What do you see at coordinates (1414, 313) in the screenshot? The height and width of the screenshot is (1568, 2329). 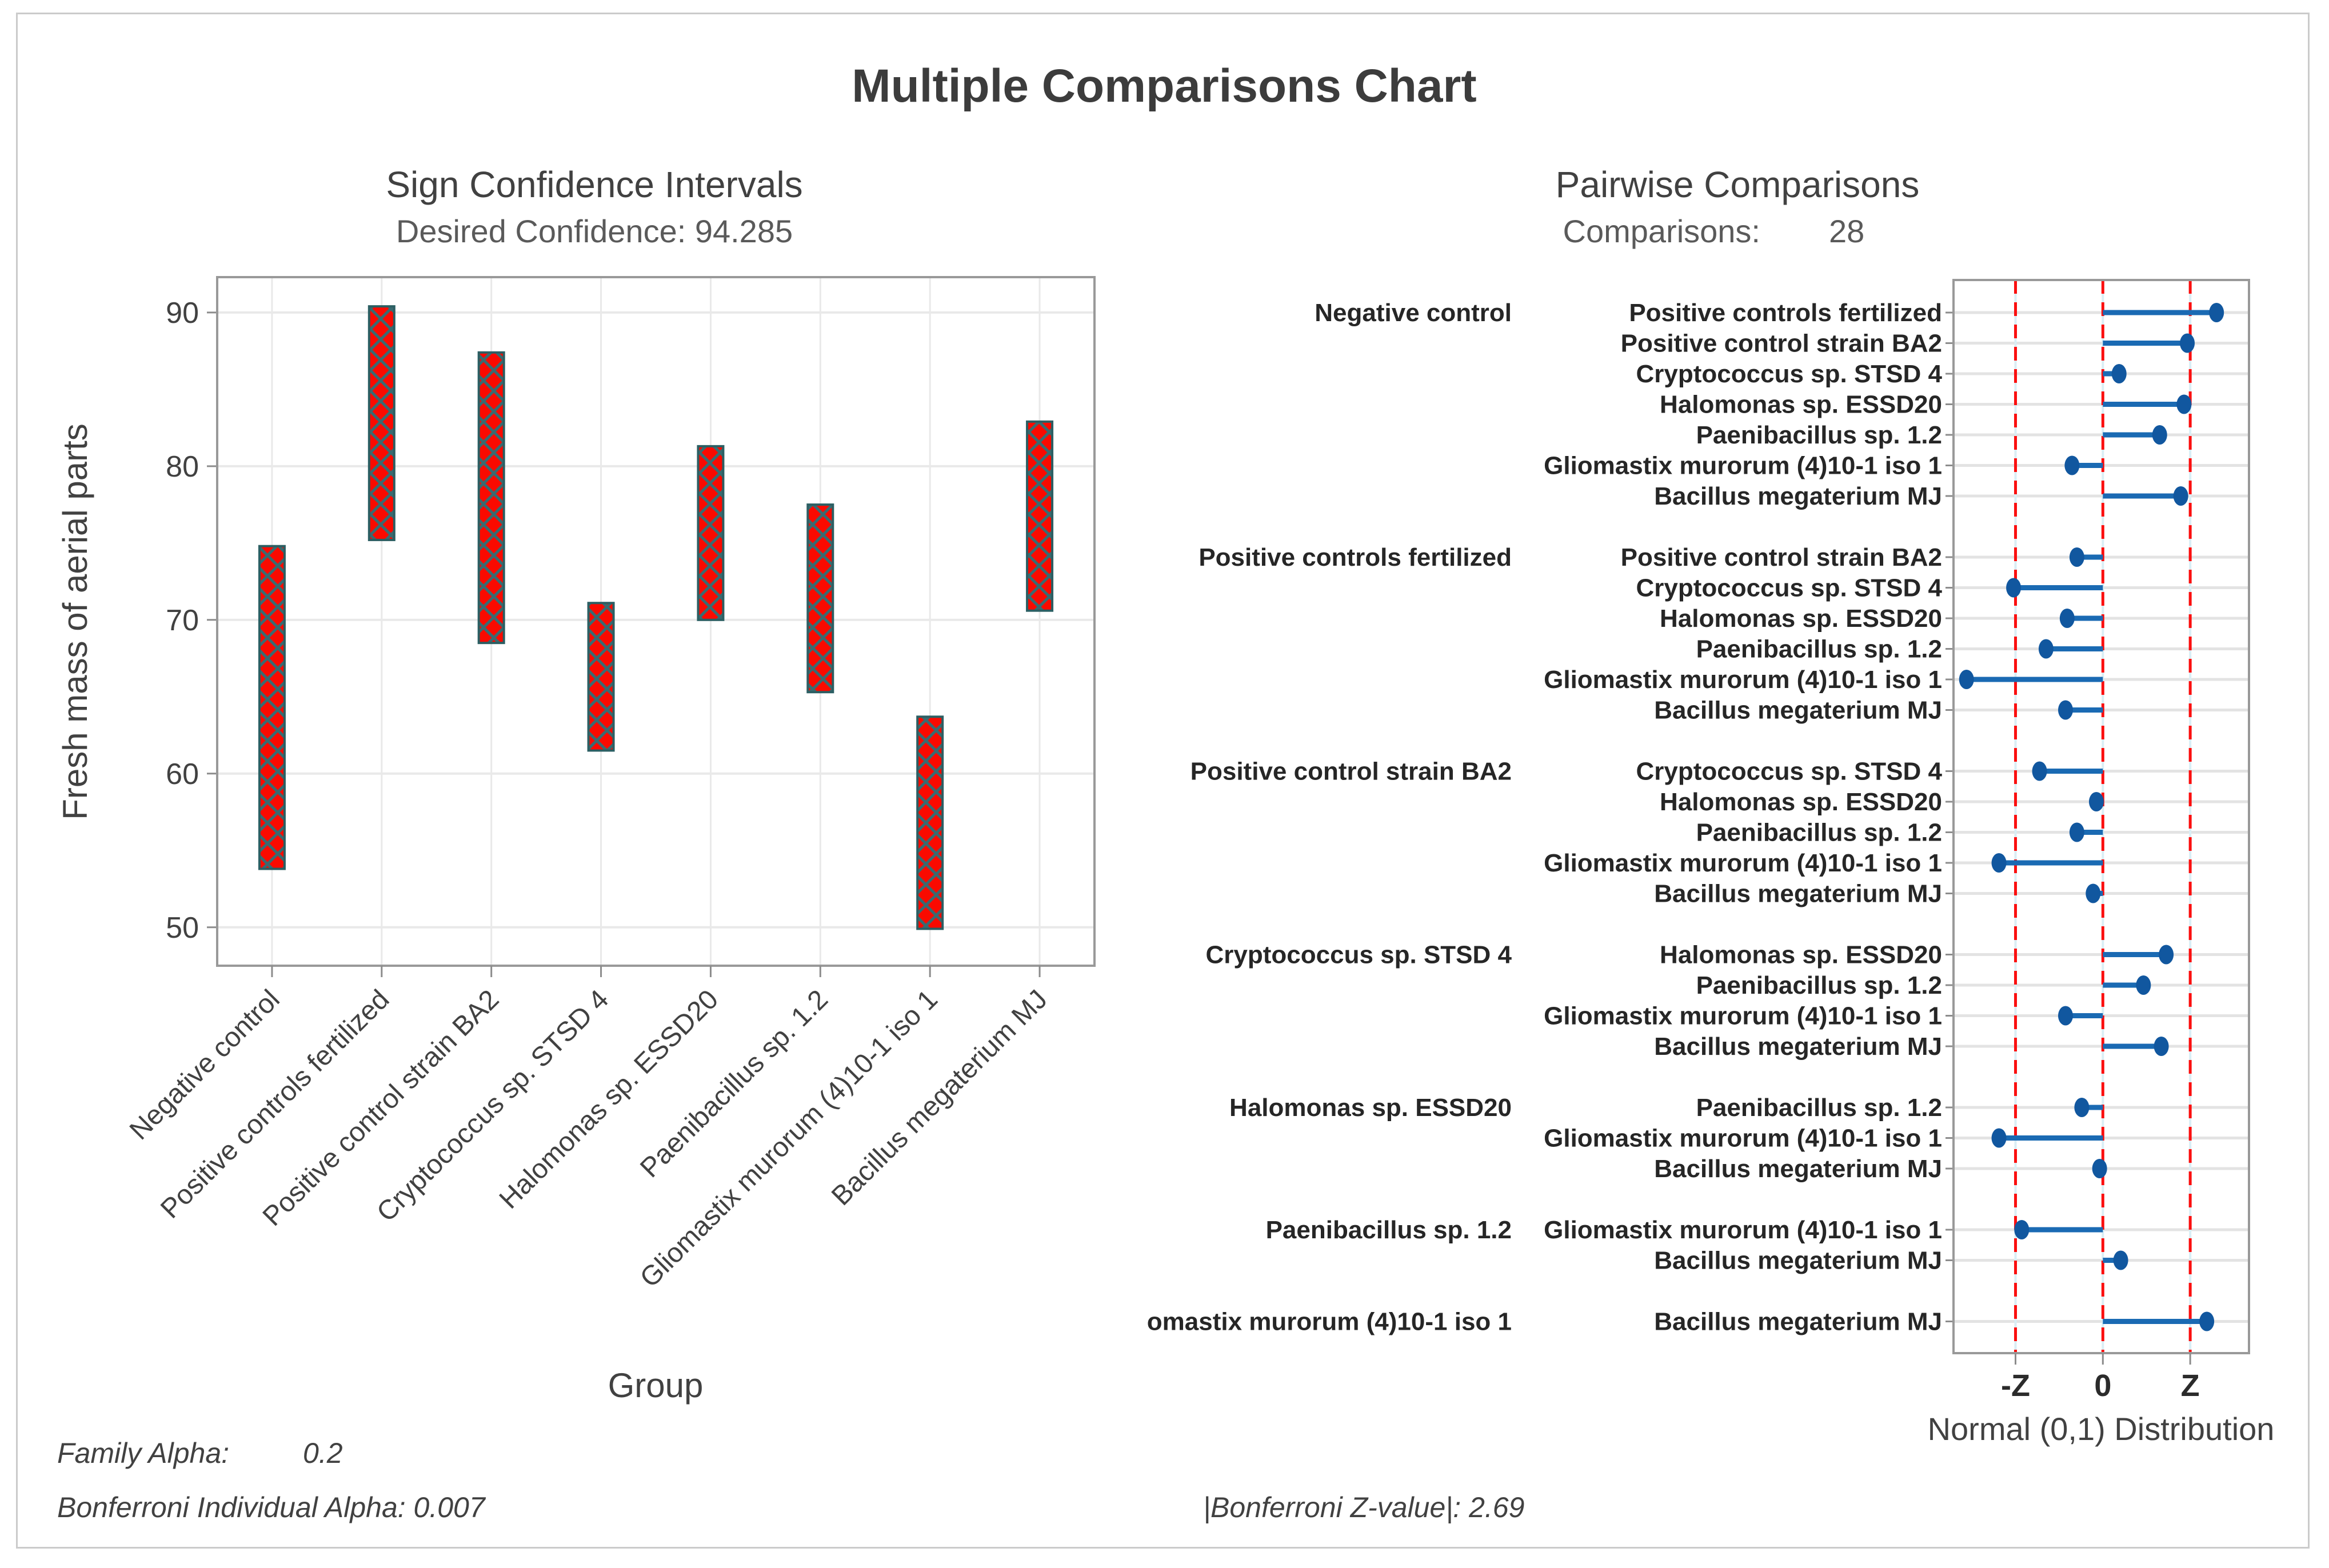 I see `group-label: Negative control` at bounding box center [1414, 313].